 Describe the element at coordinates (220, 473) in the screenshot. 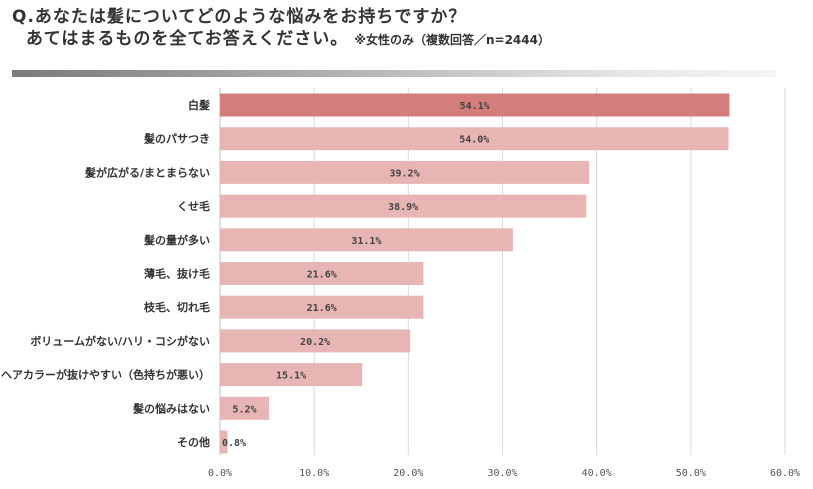

I see `x-tick-label: 0.0%` at that location.